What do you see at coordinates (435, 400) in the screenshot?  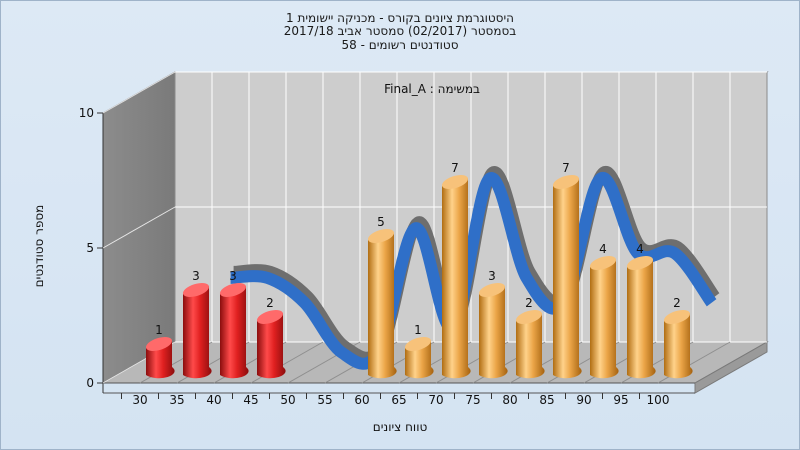 I see `x-tick-label: 70` at bounding box center [435, 400].